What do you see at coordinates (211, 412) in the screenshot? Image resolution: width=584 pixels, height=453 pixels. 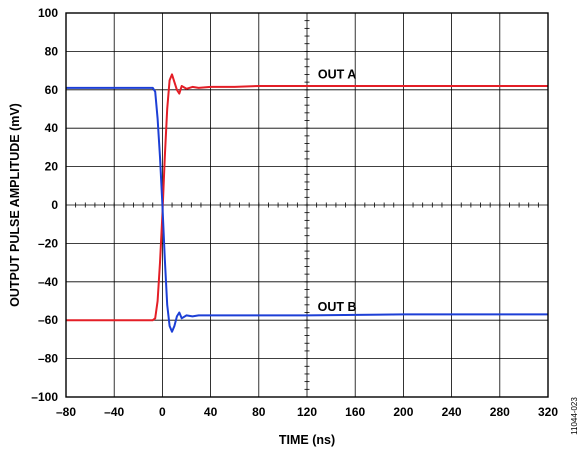 I see `x-tick-label: 40` at bounding box center [211, 412].